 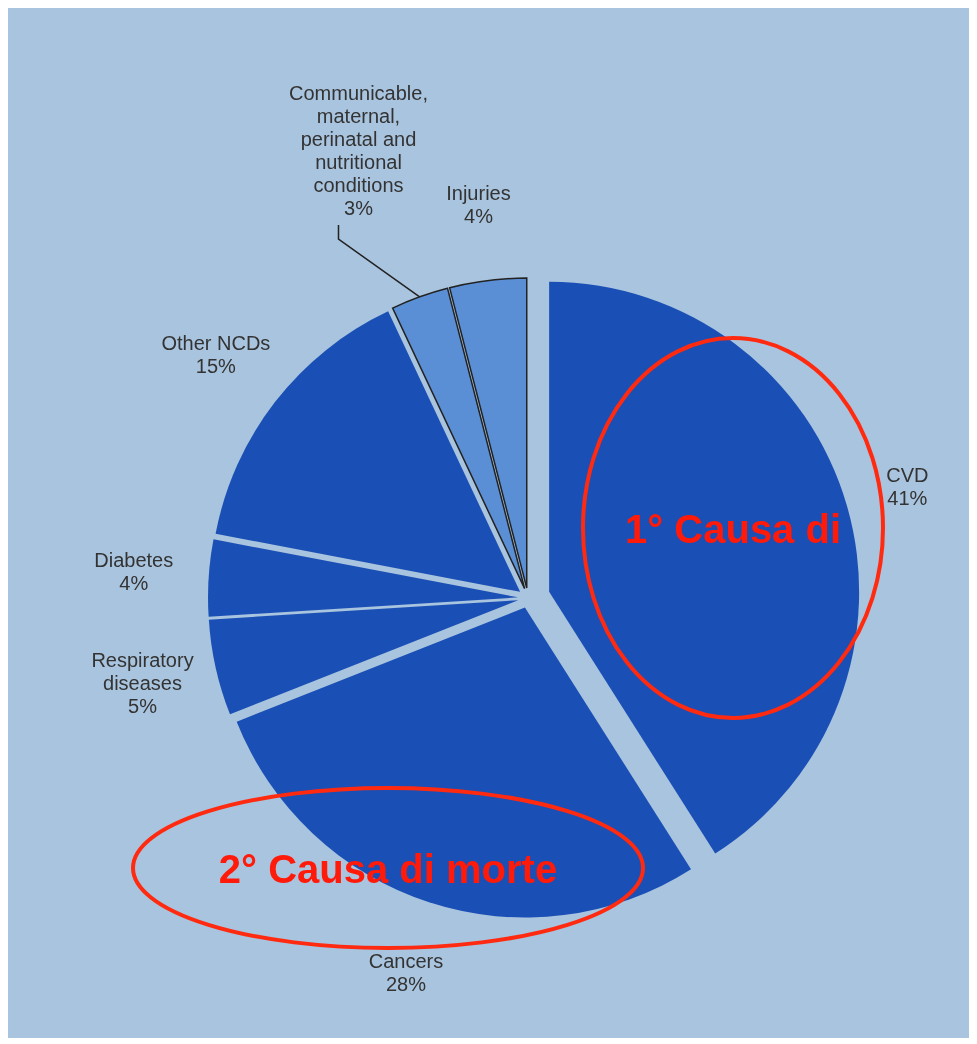 What do you see at coordinates (733, 529) in the screenshot?
I see `text: 1° Causa di` at bounding box center [733, 529].